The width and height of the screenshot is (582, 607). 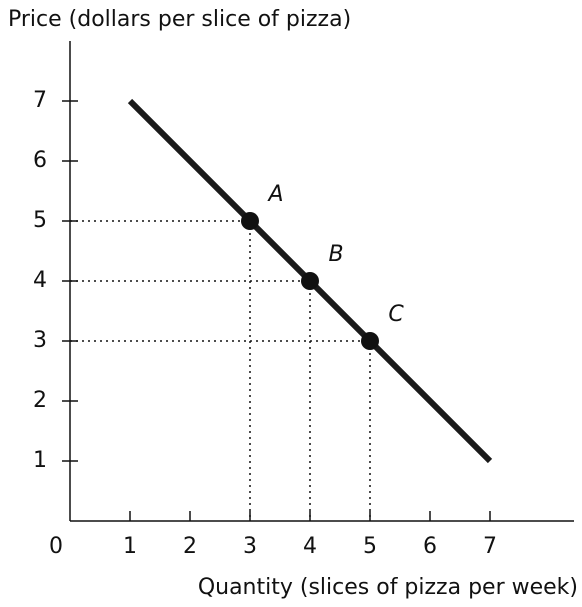 What do you see at coordinates (190, 546) in the screenshot?
I see `x-tick-label: 2` at bounding box center [190, 546].